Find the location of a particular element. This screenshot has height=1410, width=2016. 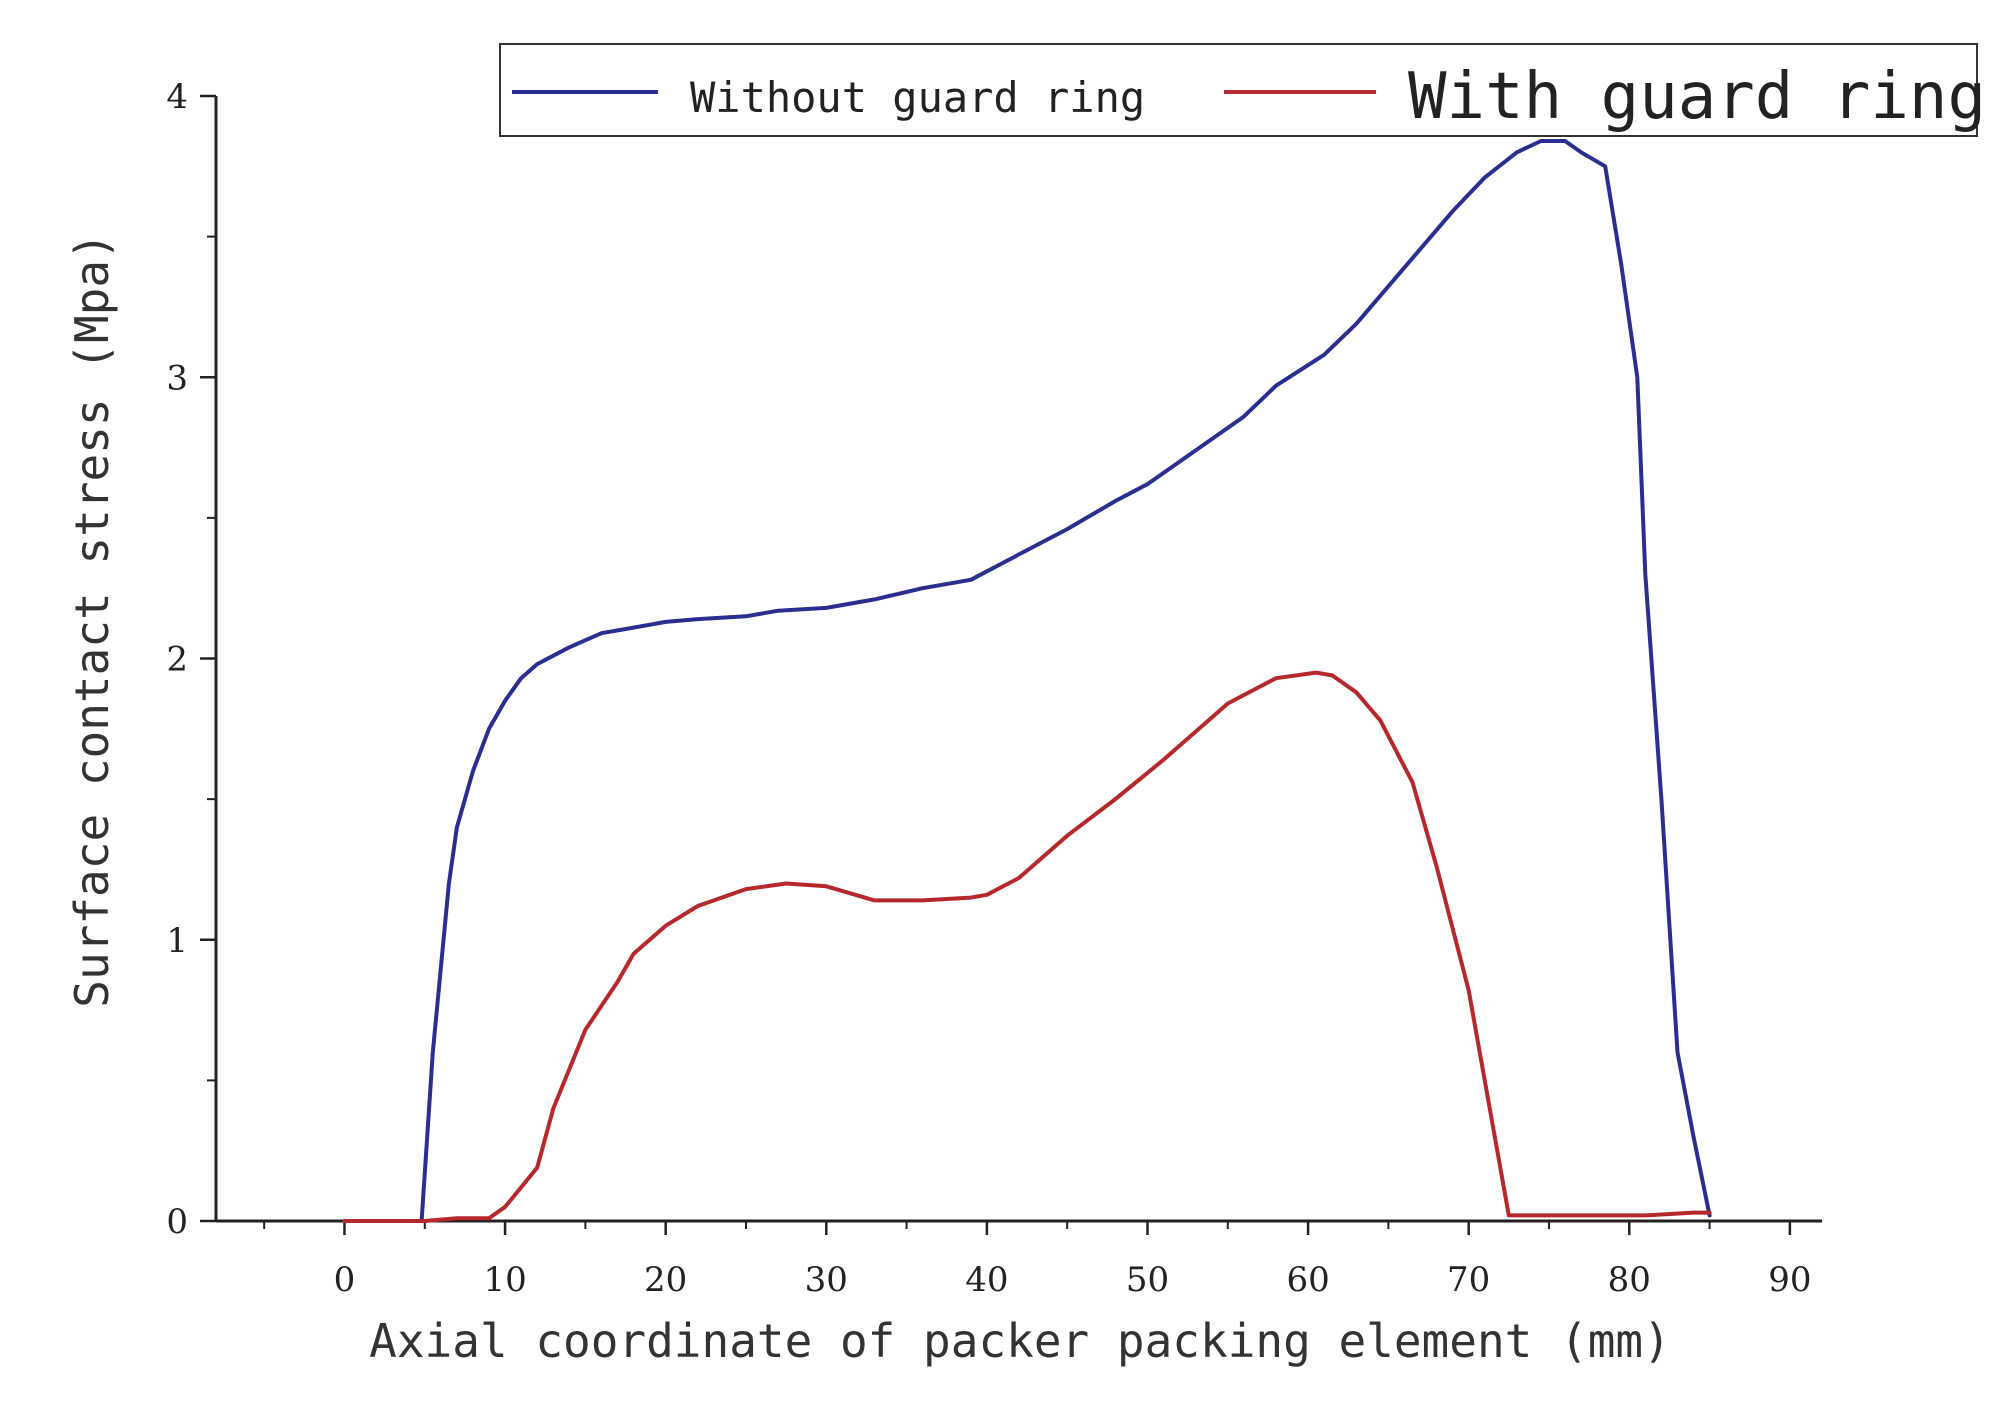

x-tick-label: 30 is located at coordinates (826, 1280).